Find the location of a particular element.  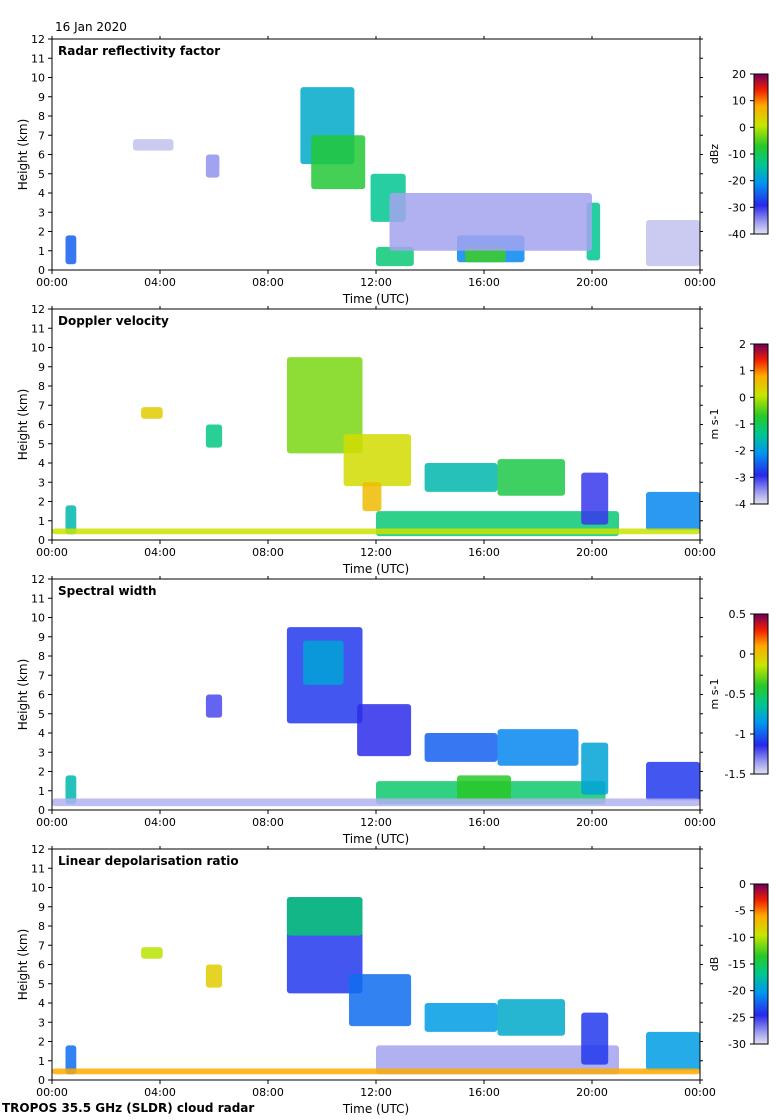

colorbar-tick-label: -20 is located at coordinates (737, 181).